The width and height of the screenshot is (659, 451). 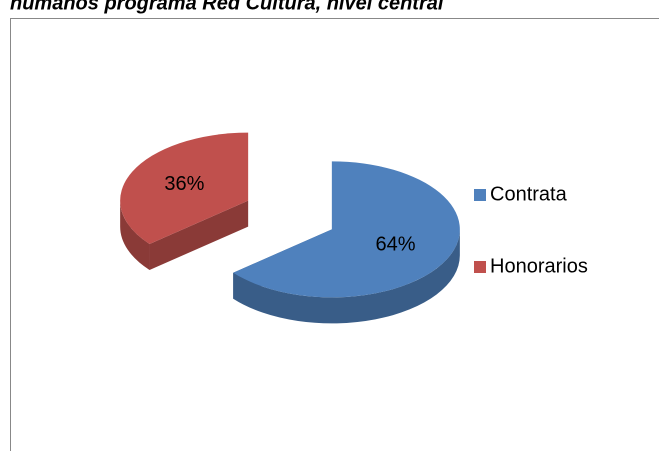 What do you see at coordinates (539, 266) in the screenshot?
I see `legend-label: Honorarios` at bounding box center [539, 266].